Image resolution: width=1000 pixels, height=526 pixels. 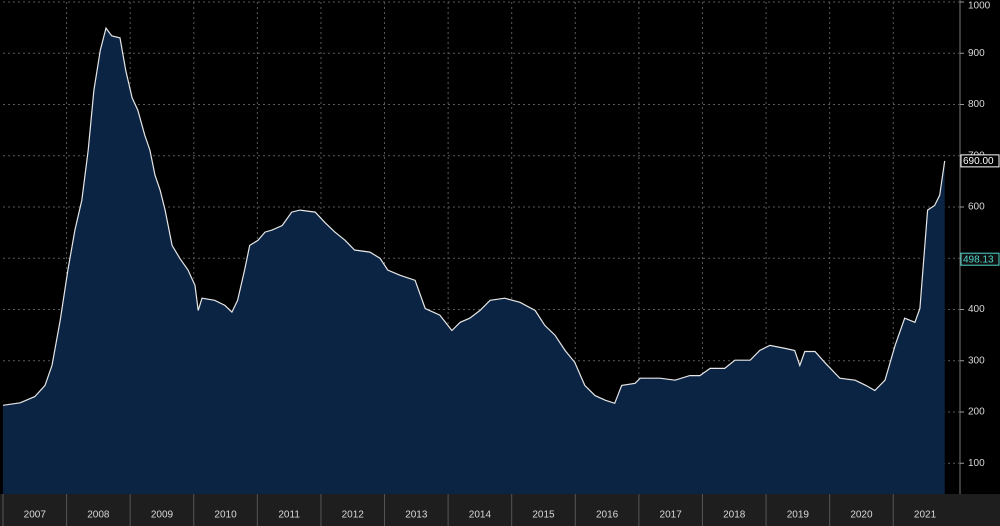 I want to click on value-tag-label: 690.00, so click(x=978, y=161).